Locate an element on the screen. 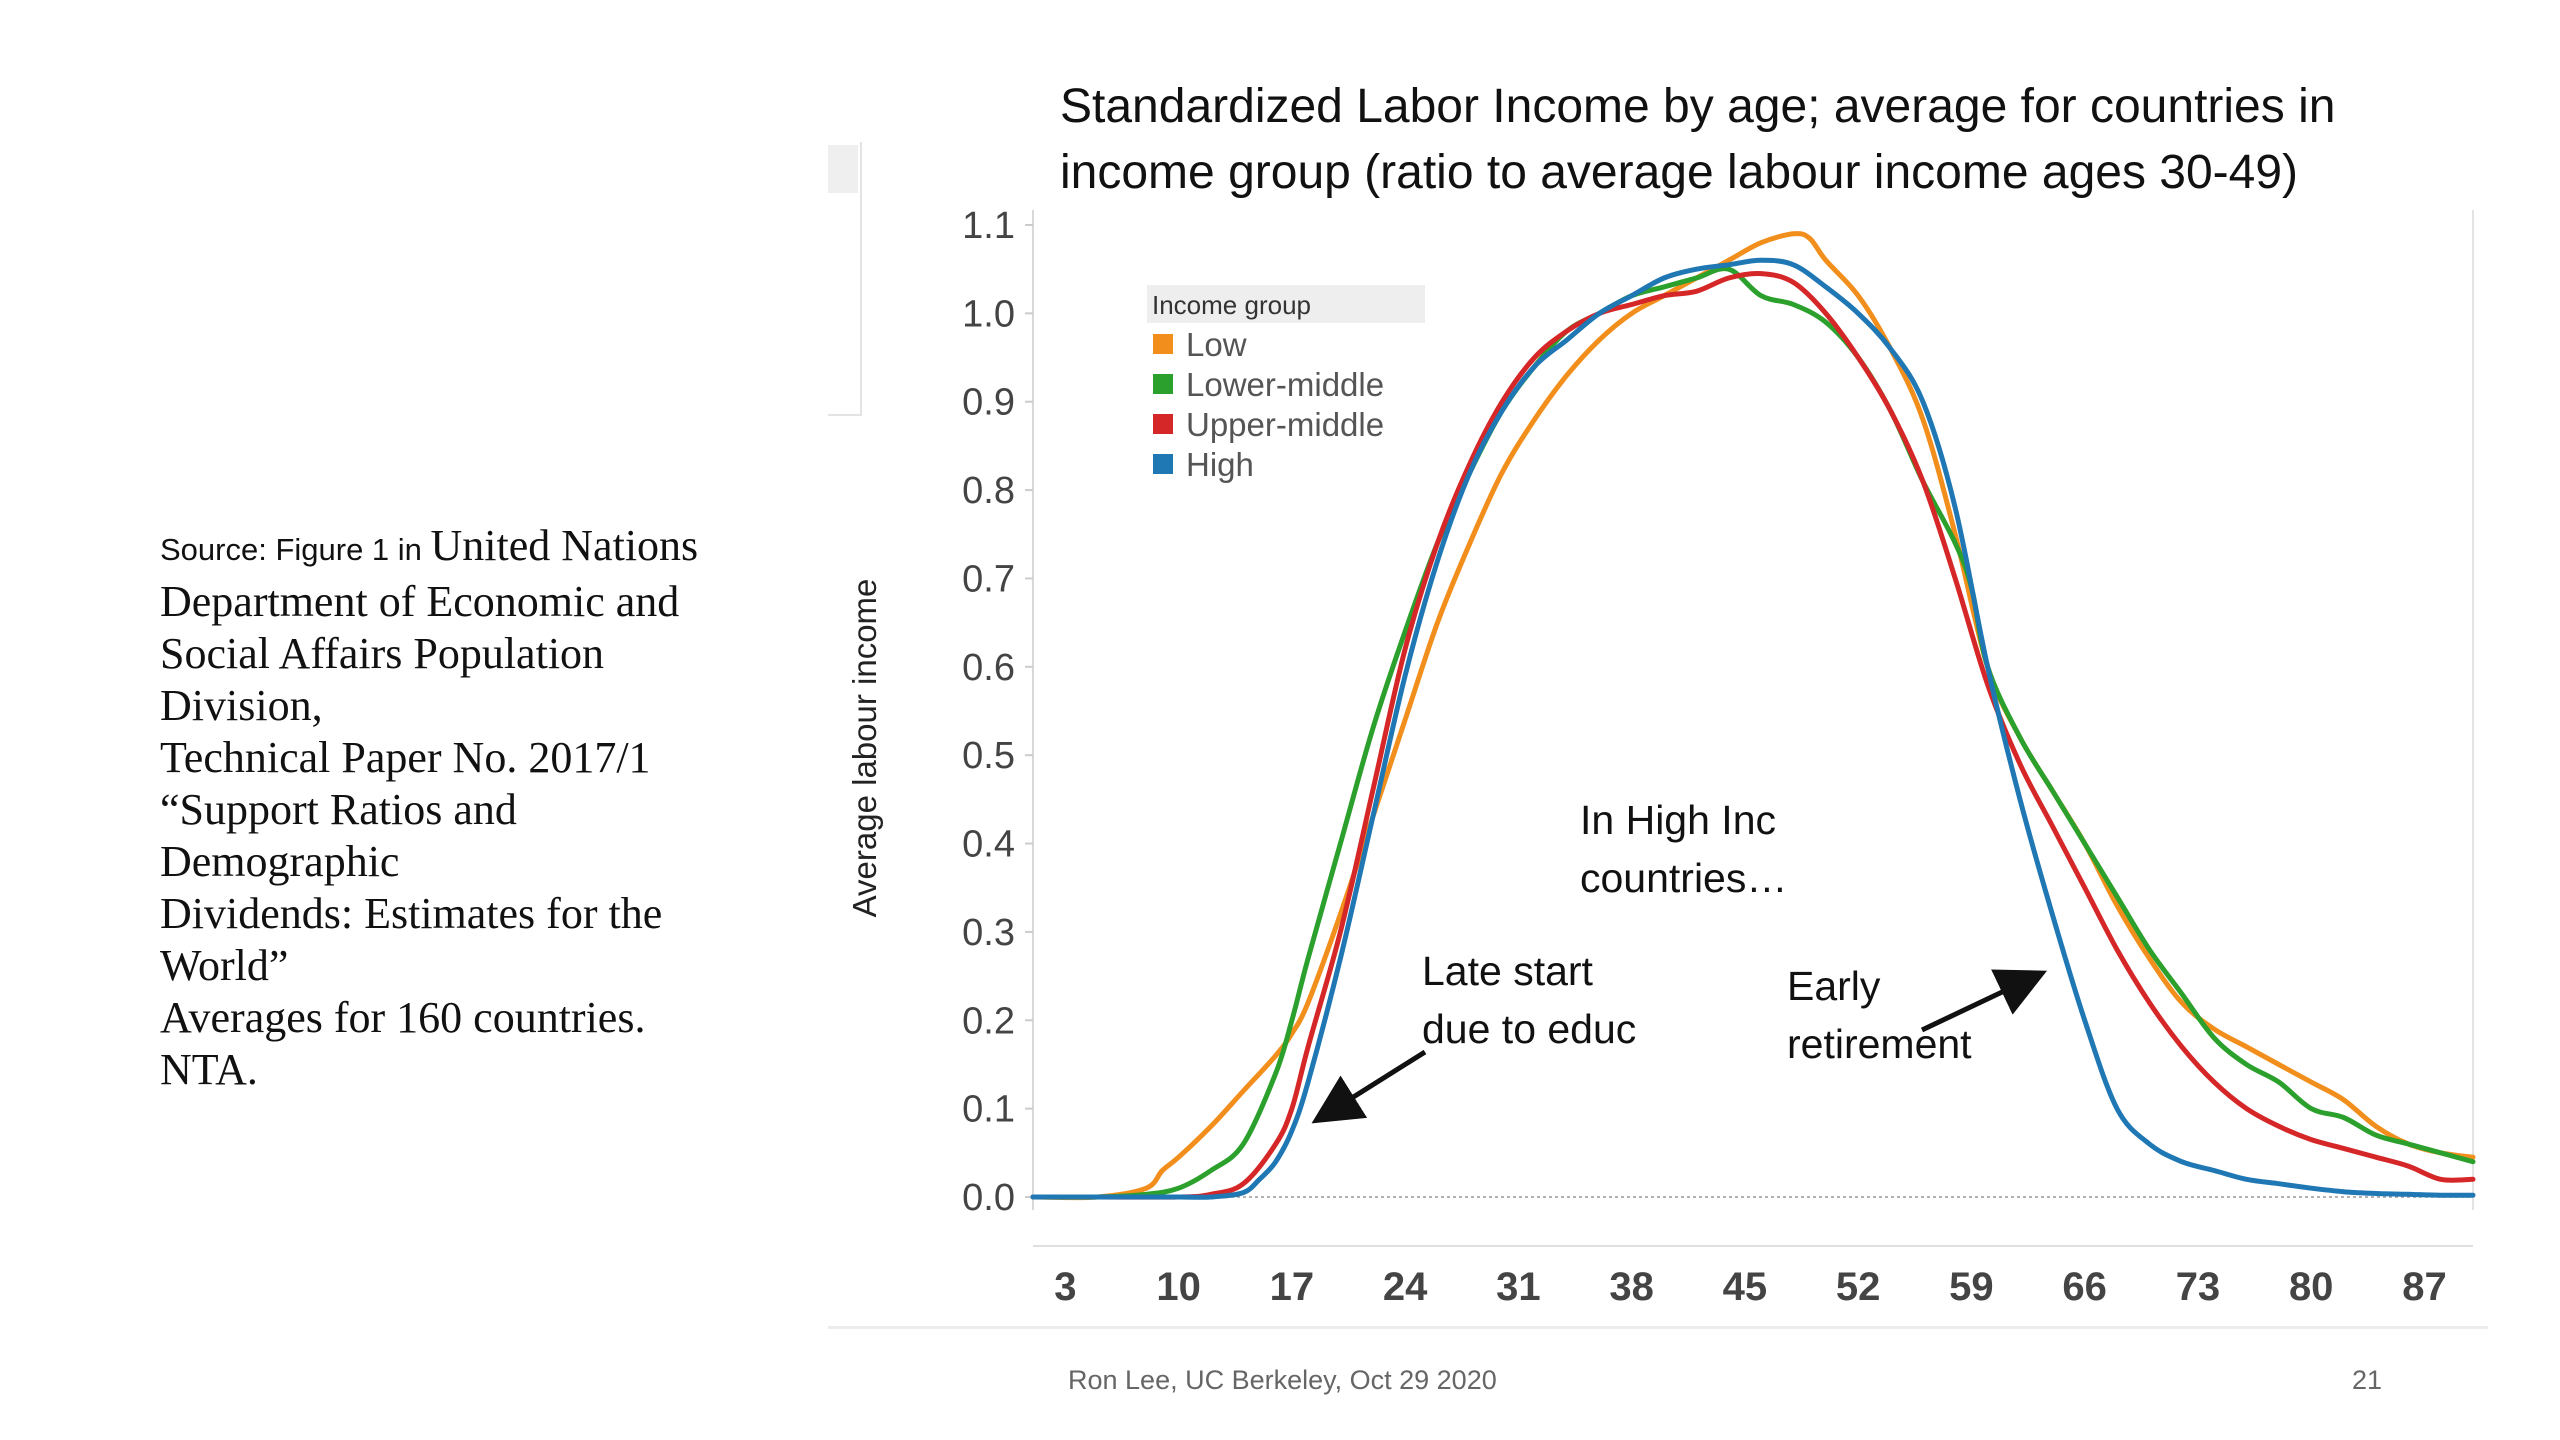 The height and width of the screenshot is (1440, 2560). y-tick-label: 0.2 is located at coordinates (988, 1021).